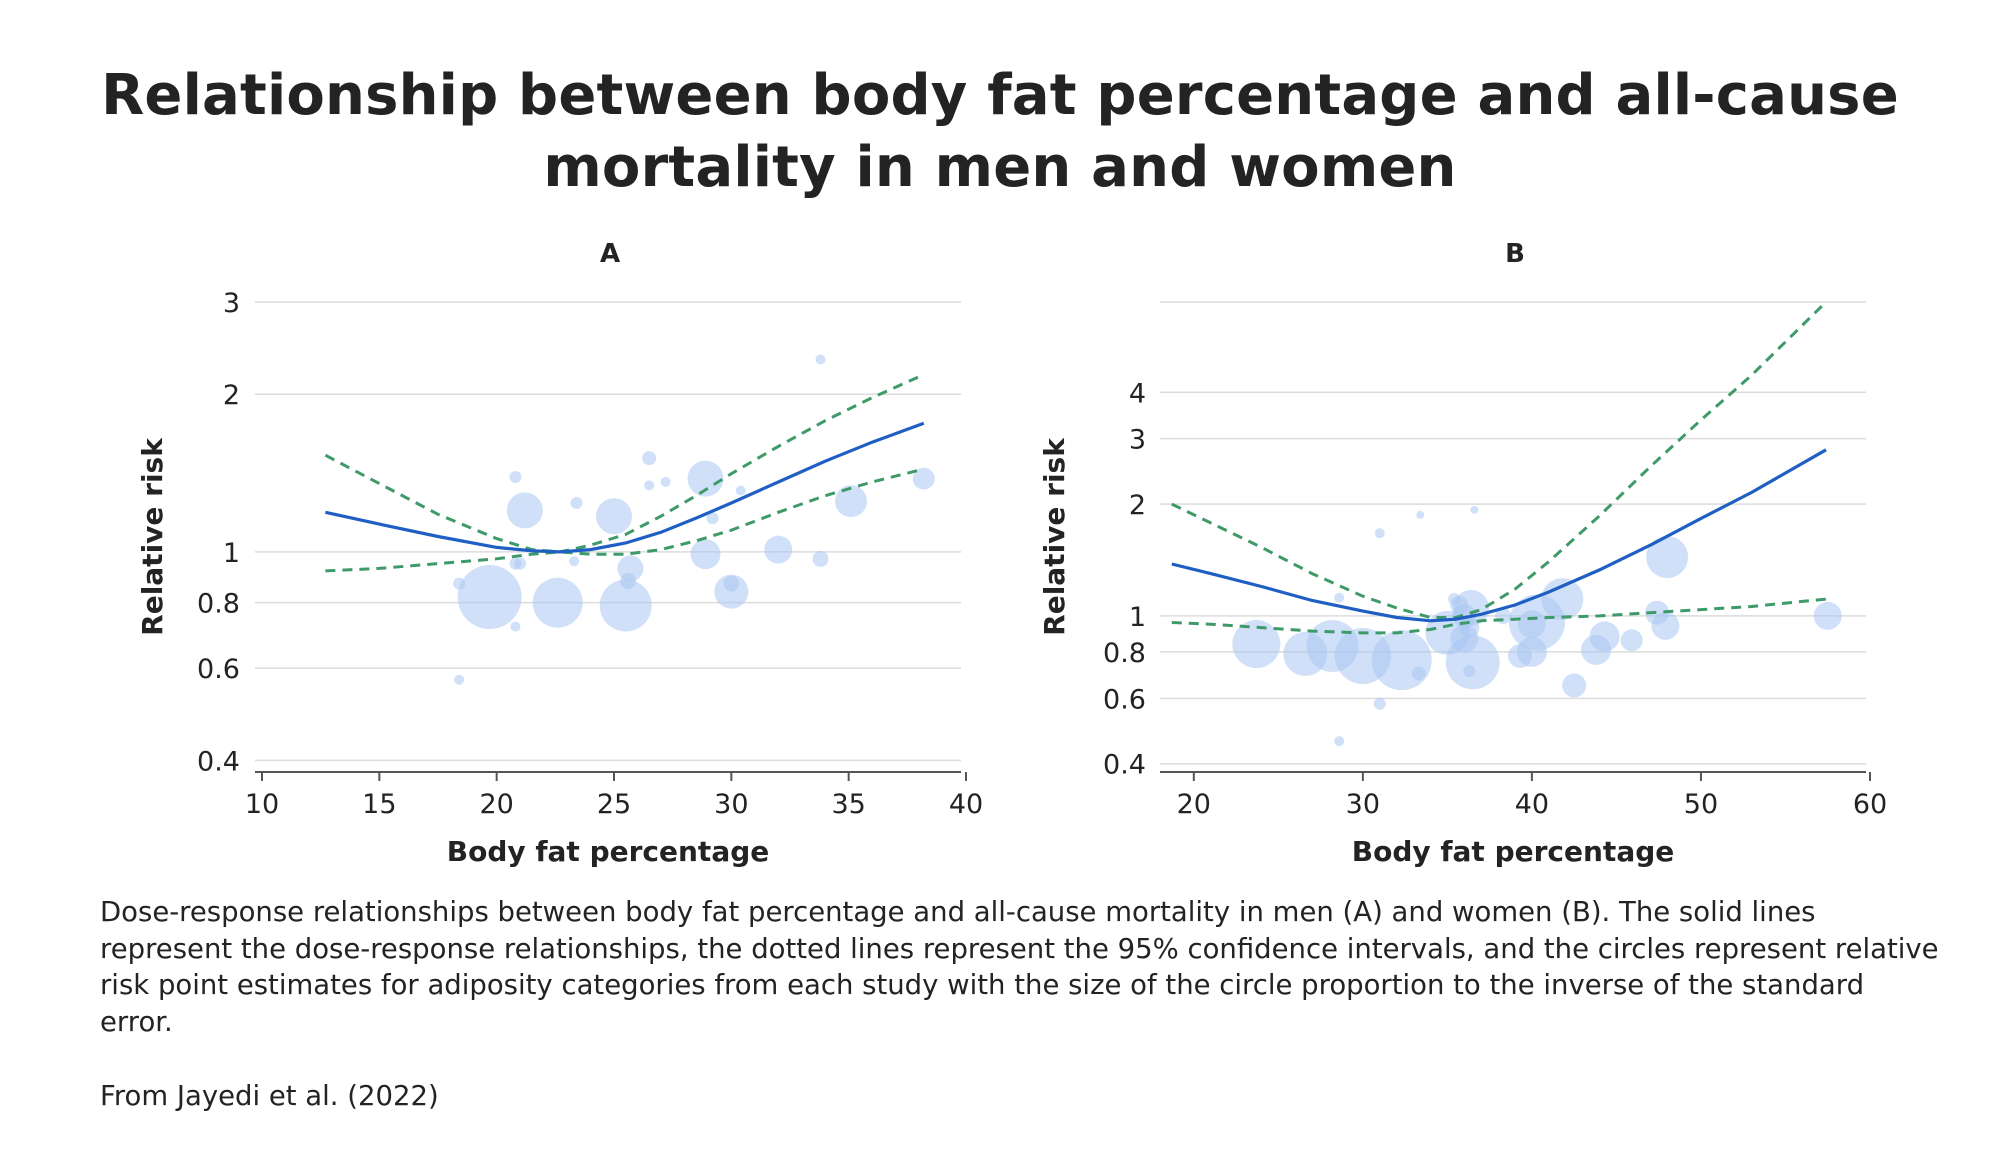 The width and height of the screenshot is (2000, 1168). Describe the element at coordinates (262, 804) in the screenshot. I see `x-tick-label: 10` at that location.